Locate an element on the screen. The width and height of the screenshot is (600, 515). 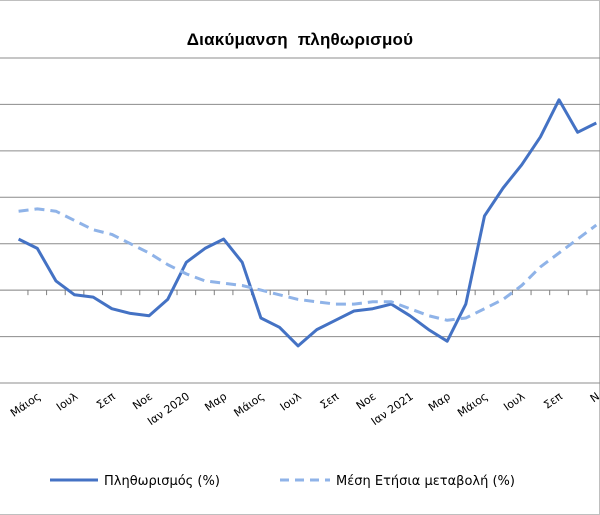
x-tick-label: Ιαν 2020 is located at coordinates (168, 409).